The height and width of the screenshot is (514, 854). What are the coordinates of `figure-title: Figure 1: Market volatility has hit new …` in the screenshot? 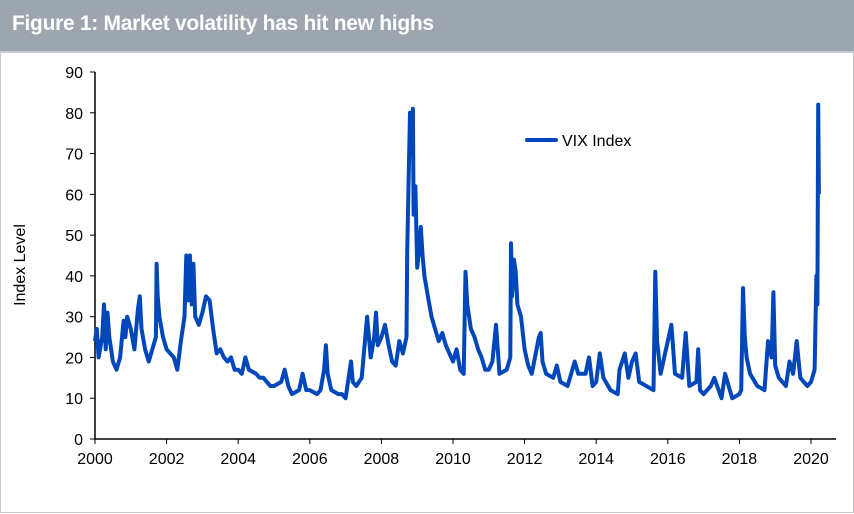 It's located at (223, 23).